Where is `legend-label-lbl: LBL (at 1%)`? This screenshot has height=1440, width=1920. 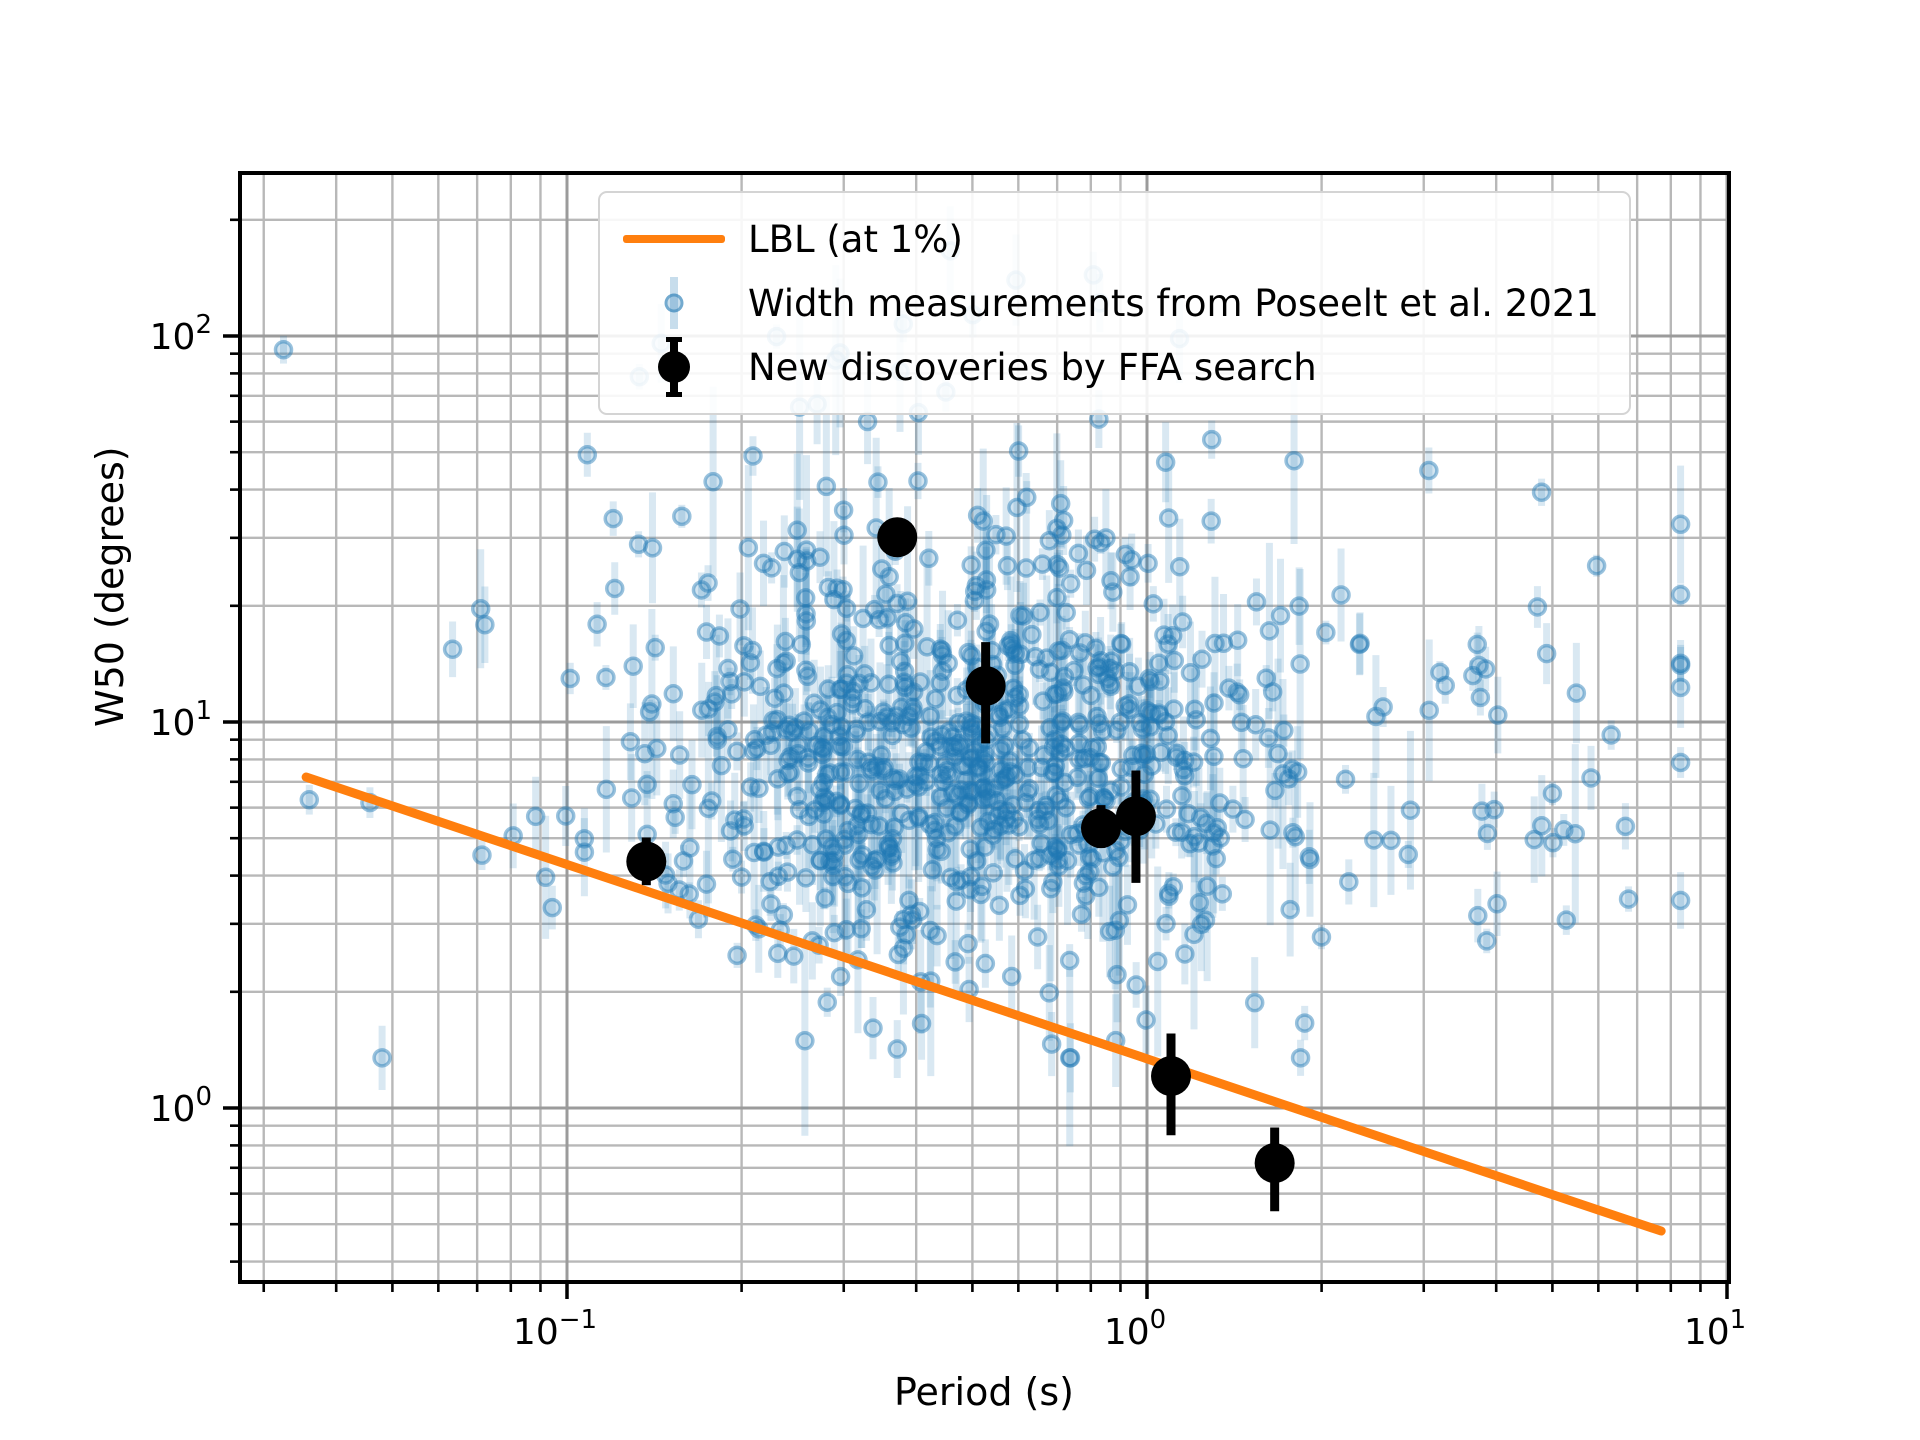
legend-label-lbl: LBL (at 1%) is located at coordinates (855, 239).